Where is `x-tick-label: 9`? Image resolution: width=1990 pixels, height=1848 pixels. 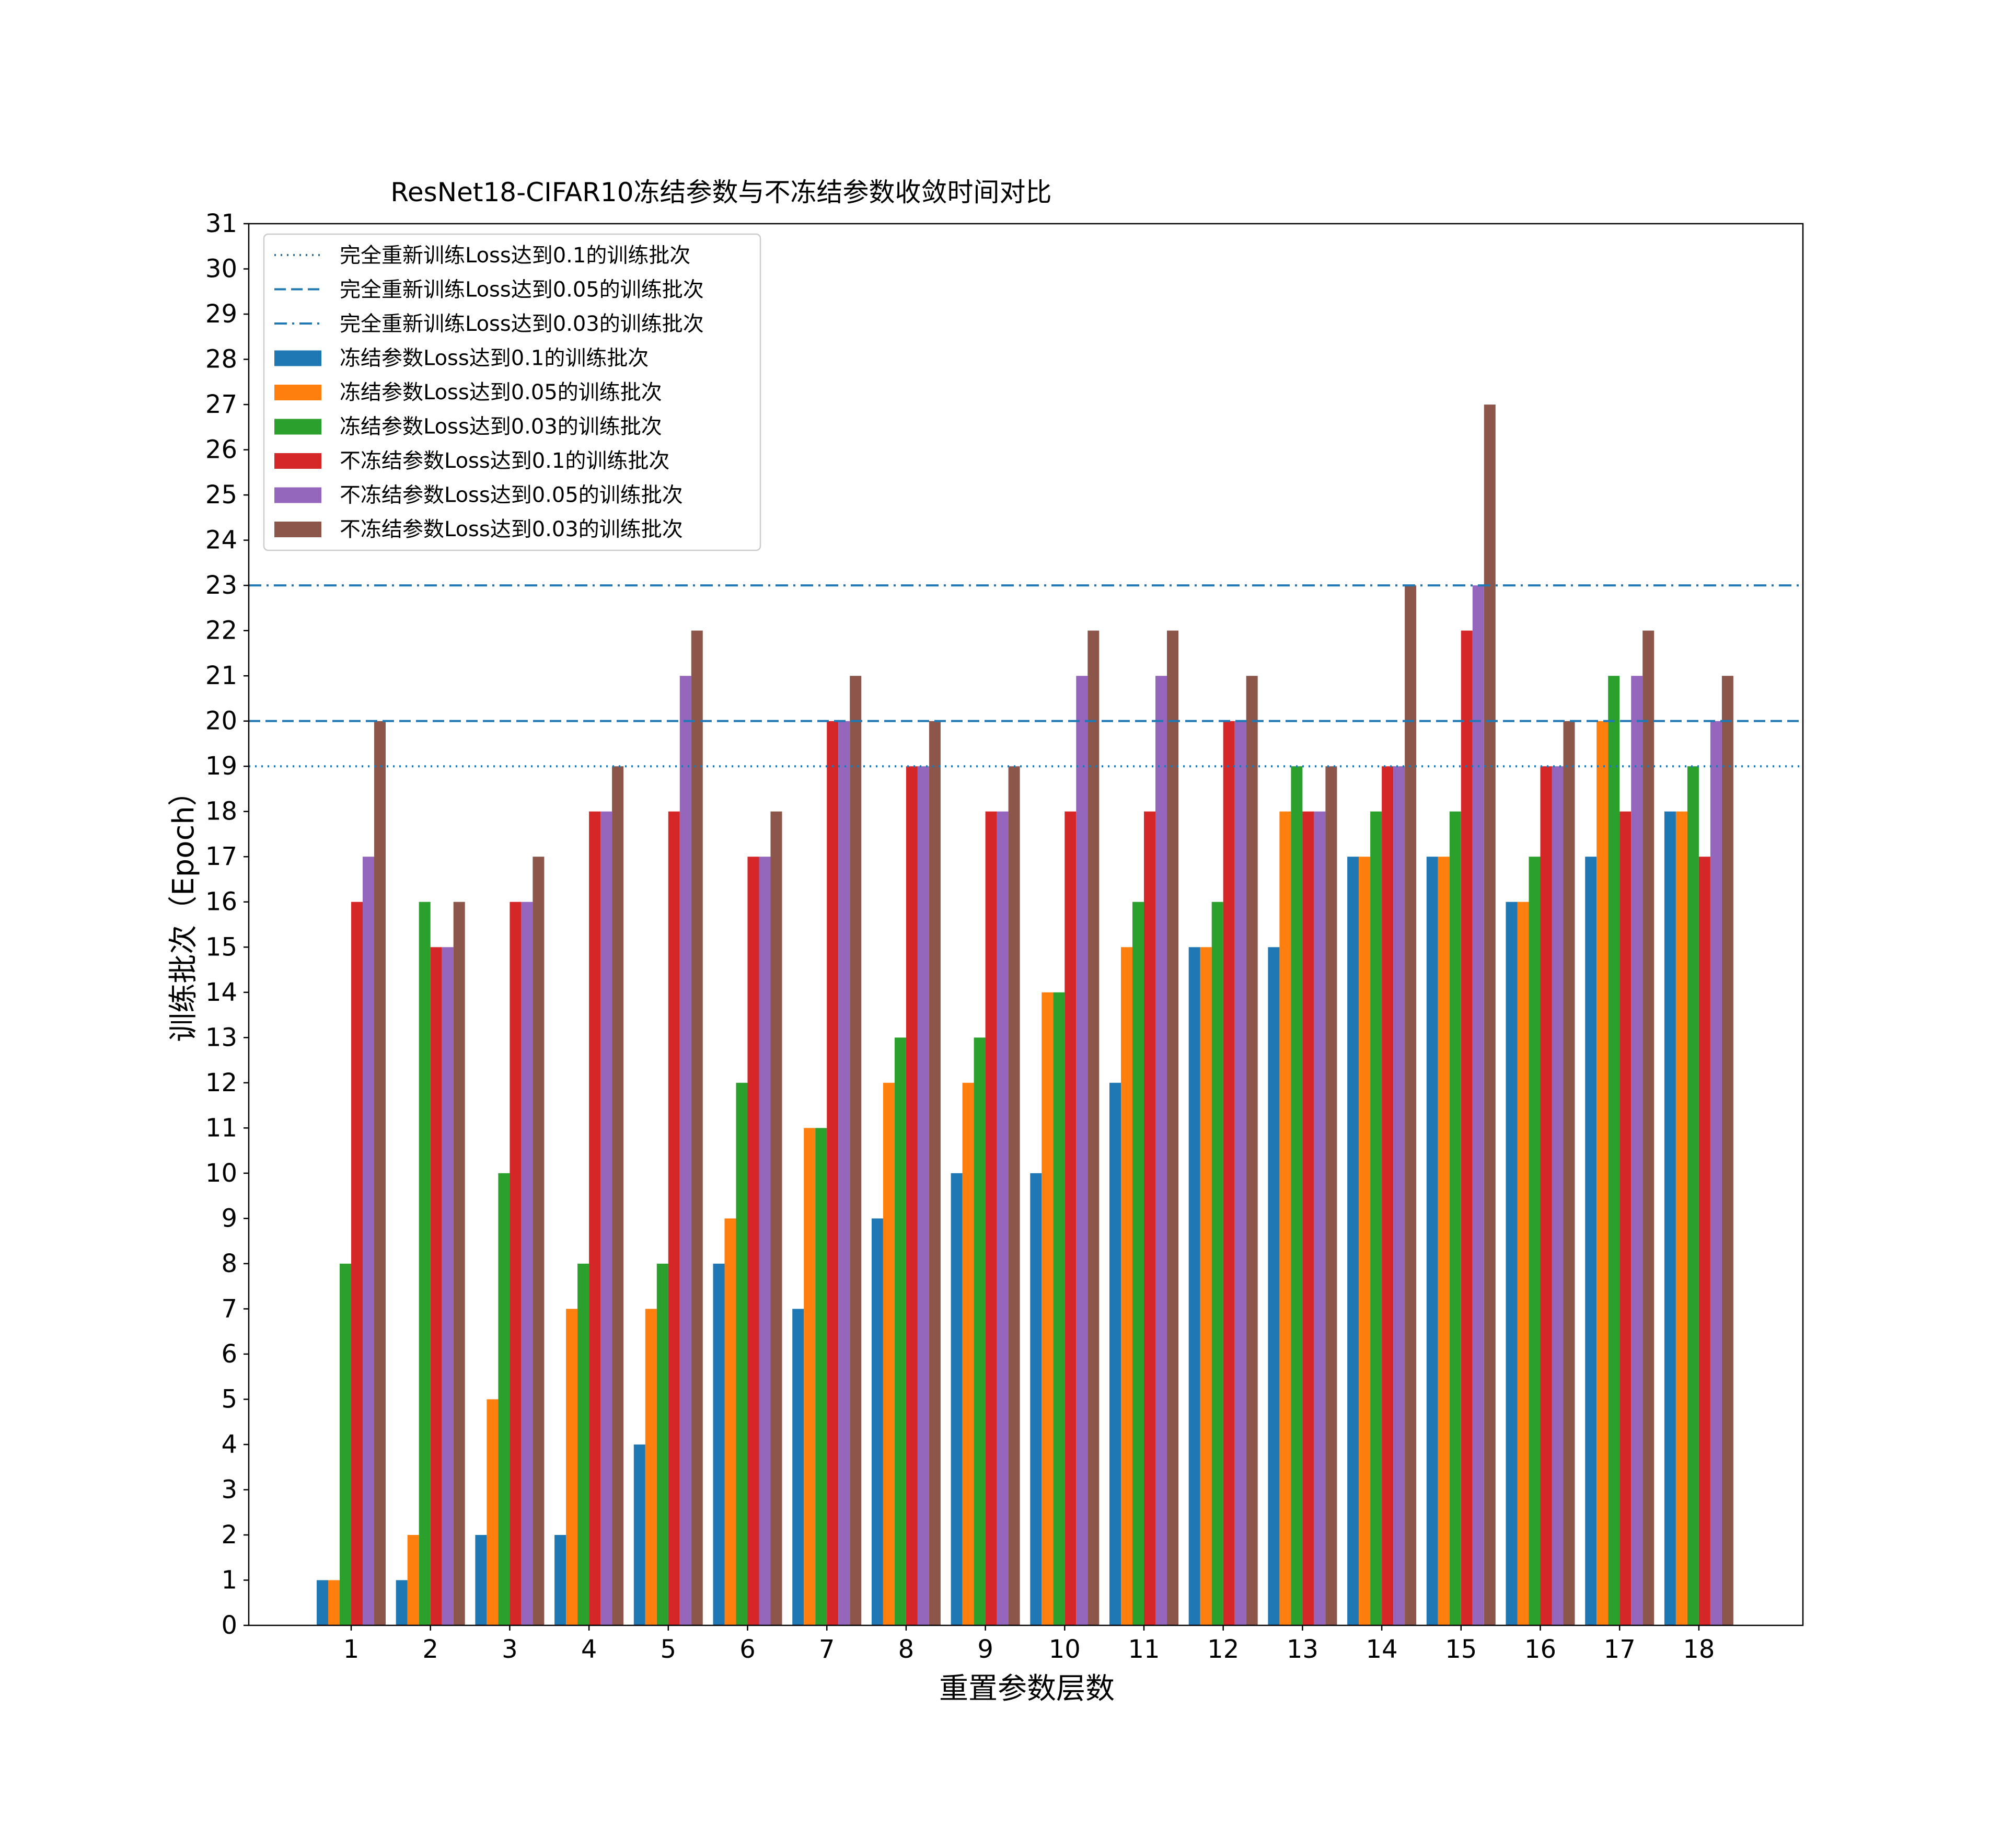 x-tick-label: 9 is located at coordinates (985, 1649).